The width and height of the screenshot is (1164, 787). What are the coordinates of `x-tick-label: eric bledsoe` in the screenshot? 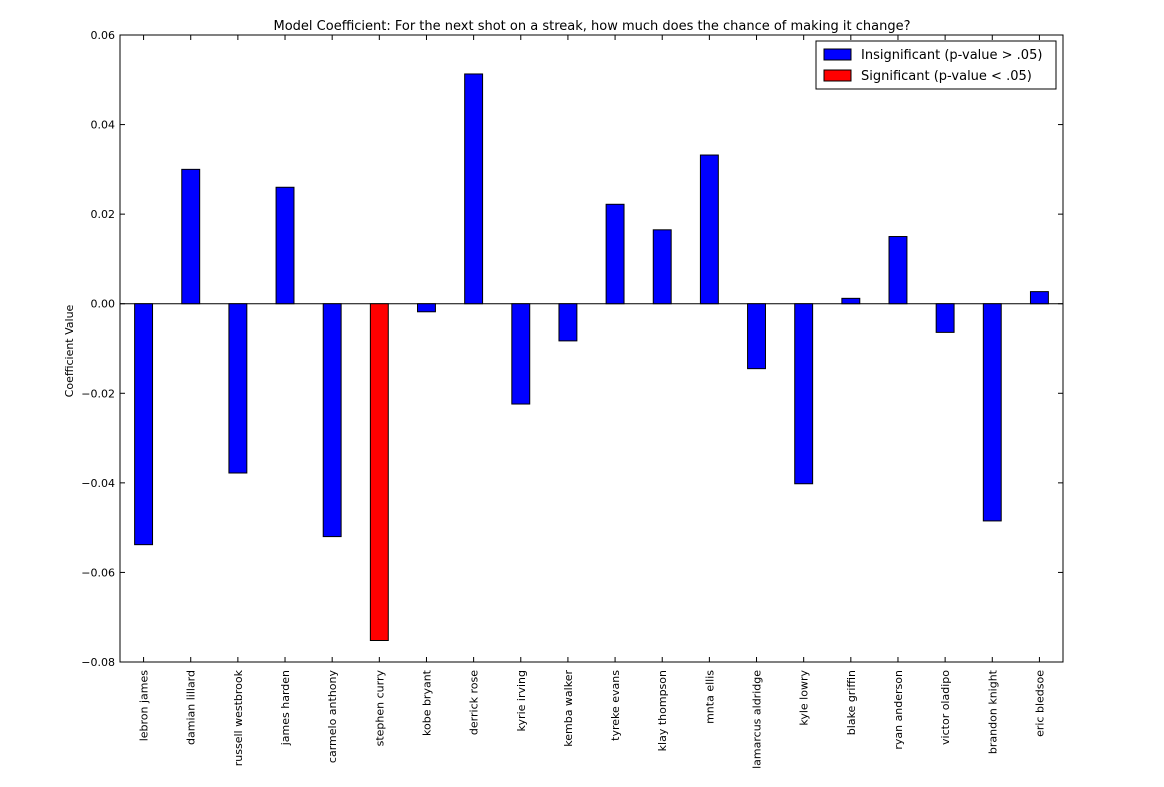 It's located at (1039, 703).